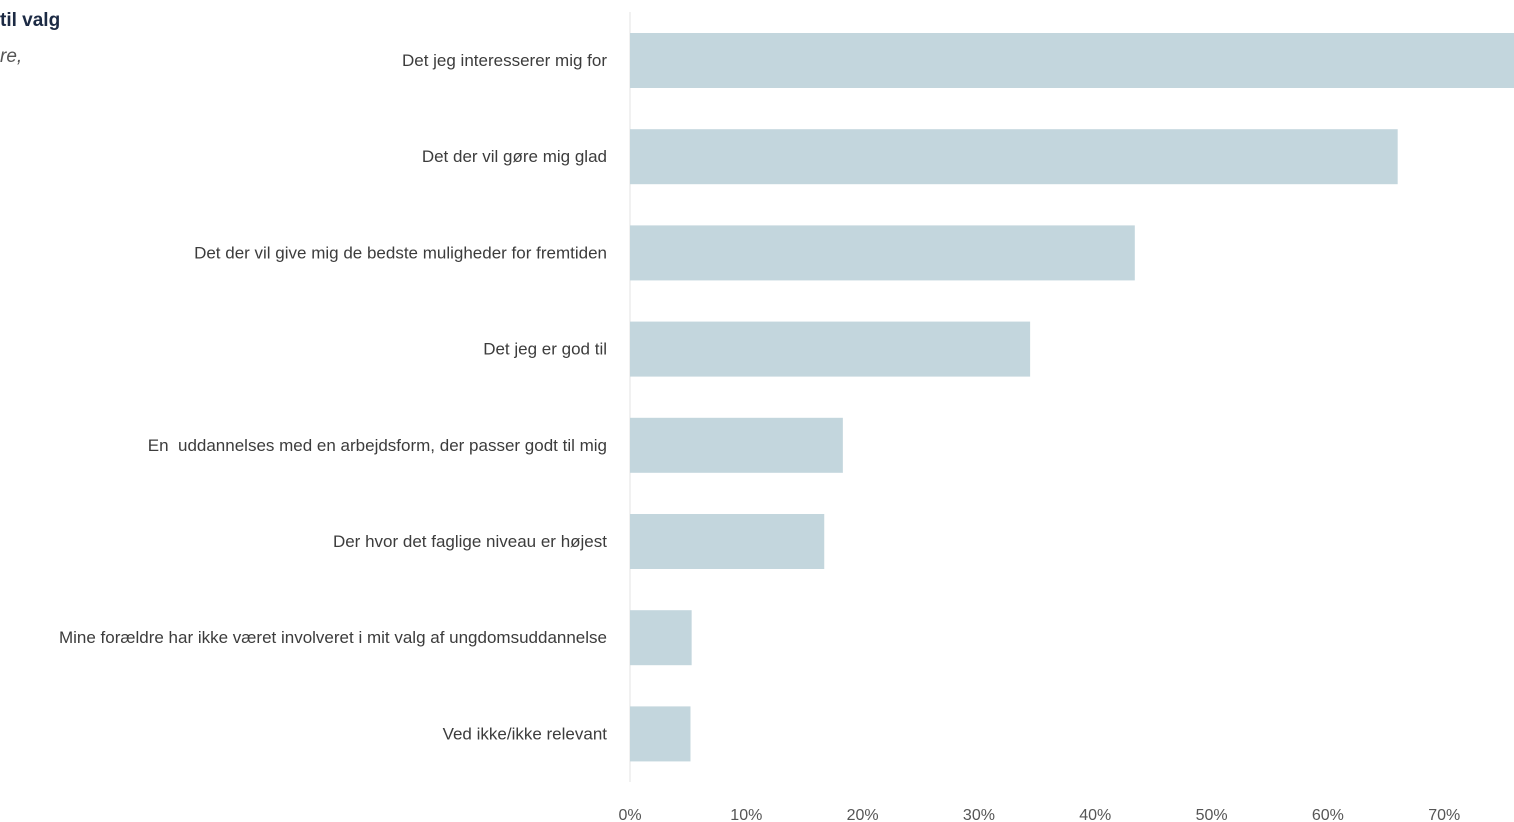 This screenshot has width=1514, height=822. Describe the element at coordinates (746, 814) in the screenshot. I see `x-tick-label: 10%` at that location.